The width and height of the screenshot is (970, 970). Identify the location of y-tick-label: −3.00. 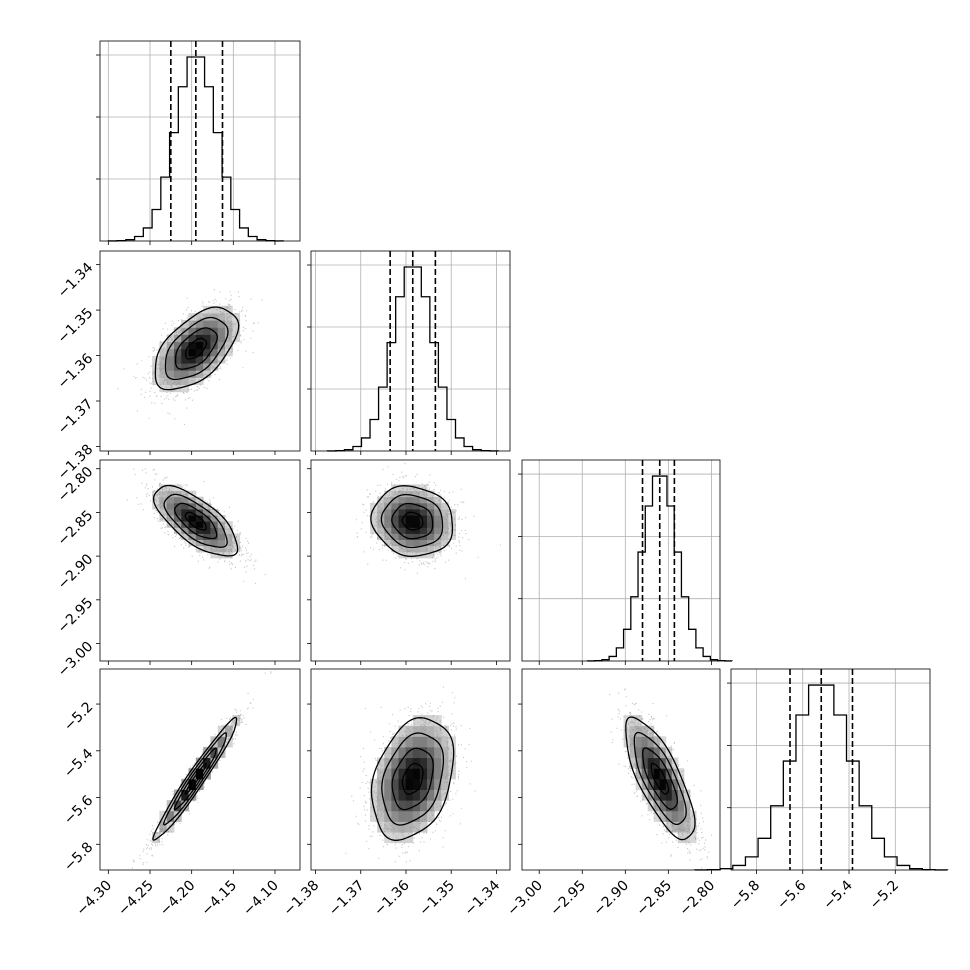
(76, 660).